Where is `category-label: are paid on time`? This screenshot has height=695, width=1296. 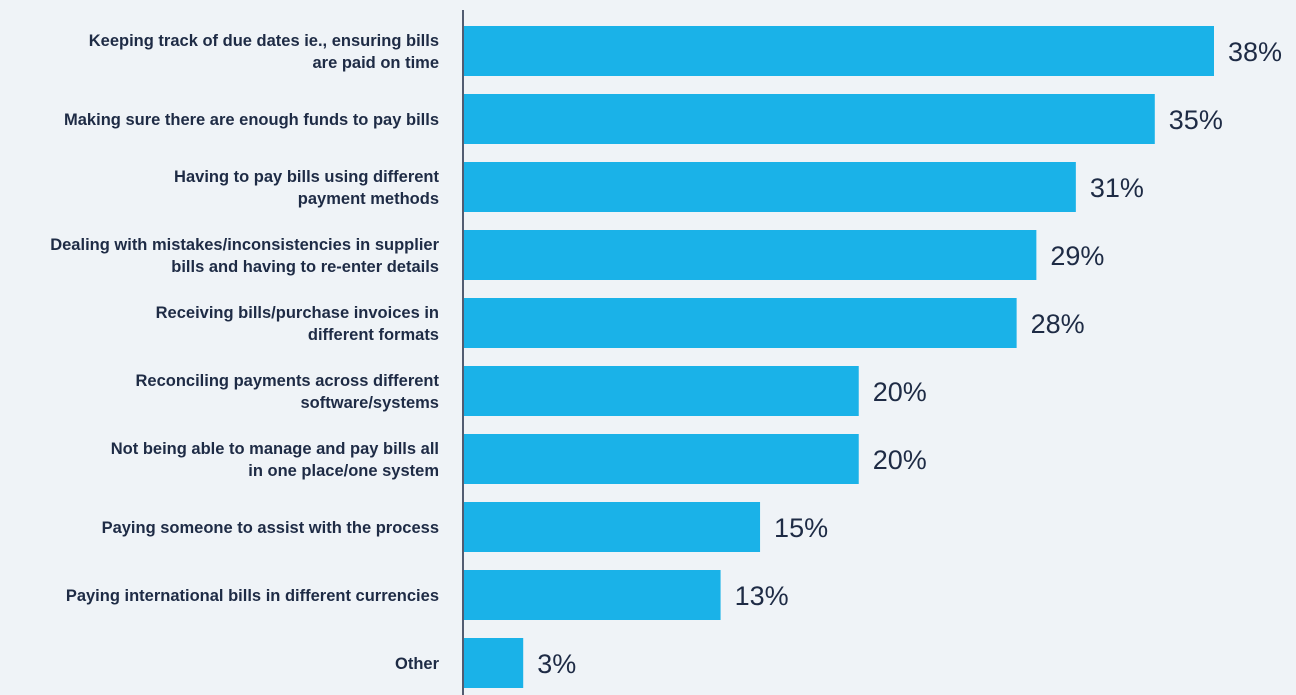 category-label: are paid on time is located at coordinates (375, 63).